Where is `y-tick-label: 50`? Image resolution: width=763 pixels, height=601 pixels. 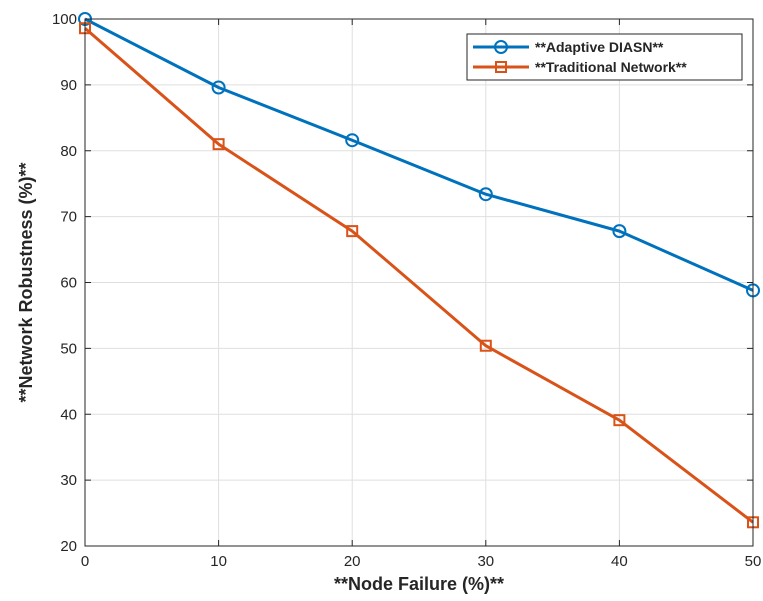 y-tick-label: 50 is located at coordinates (68, 348).